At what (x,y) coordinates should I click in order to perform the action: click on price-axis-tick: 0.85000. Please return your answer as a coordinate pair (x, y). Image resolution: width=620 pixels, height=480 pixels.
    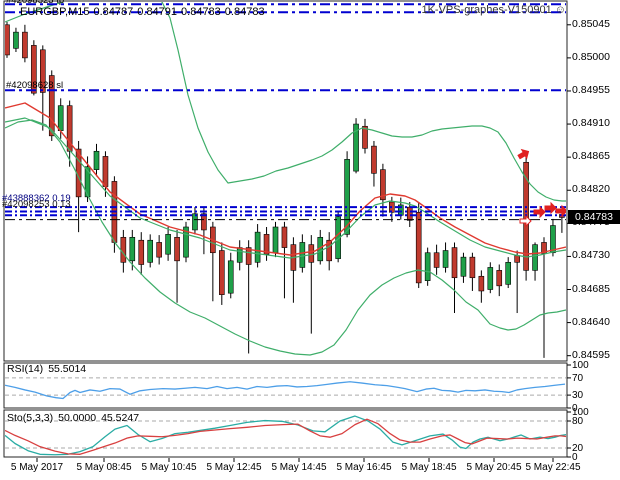
    Looking at the image, I should click on (591, 56).